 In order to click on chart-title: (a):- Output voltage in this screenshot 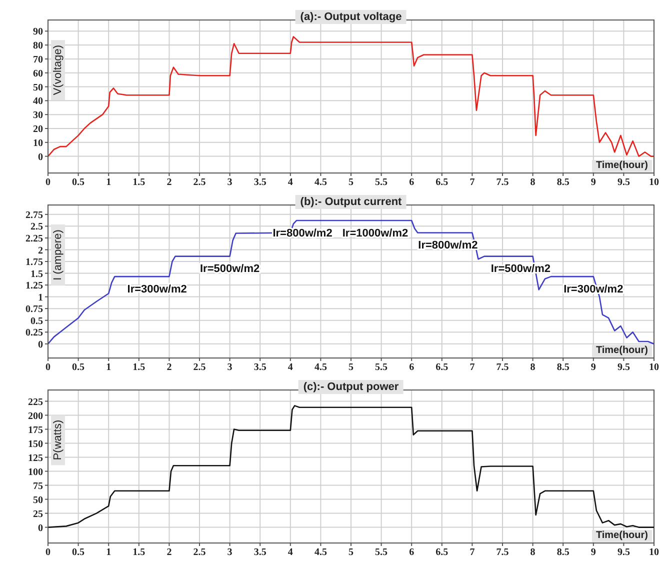, I will do `click(351, 17)`.